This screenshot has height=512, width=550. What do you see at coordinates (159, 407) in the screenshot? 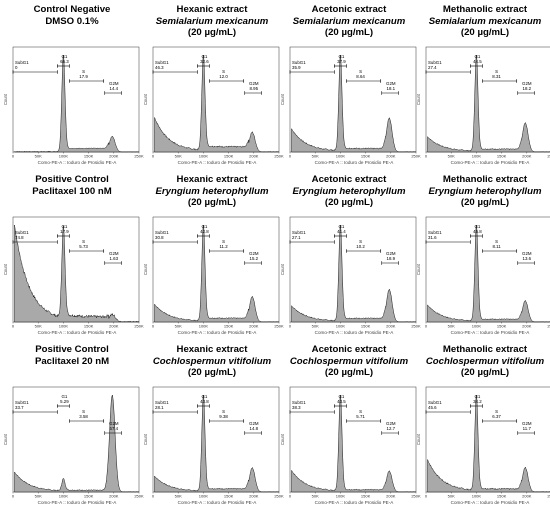
I see `gate-value-subg1: 28.1` at bounding box center [159, 407].